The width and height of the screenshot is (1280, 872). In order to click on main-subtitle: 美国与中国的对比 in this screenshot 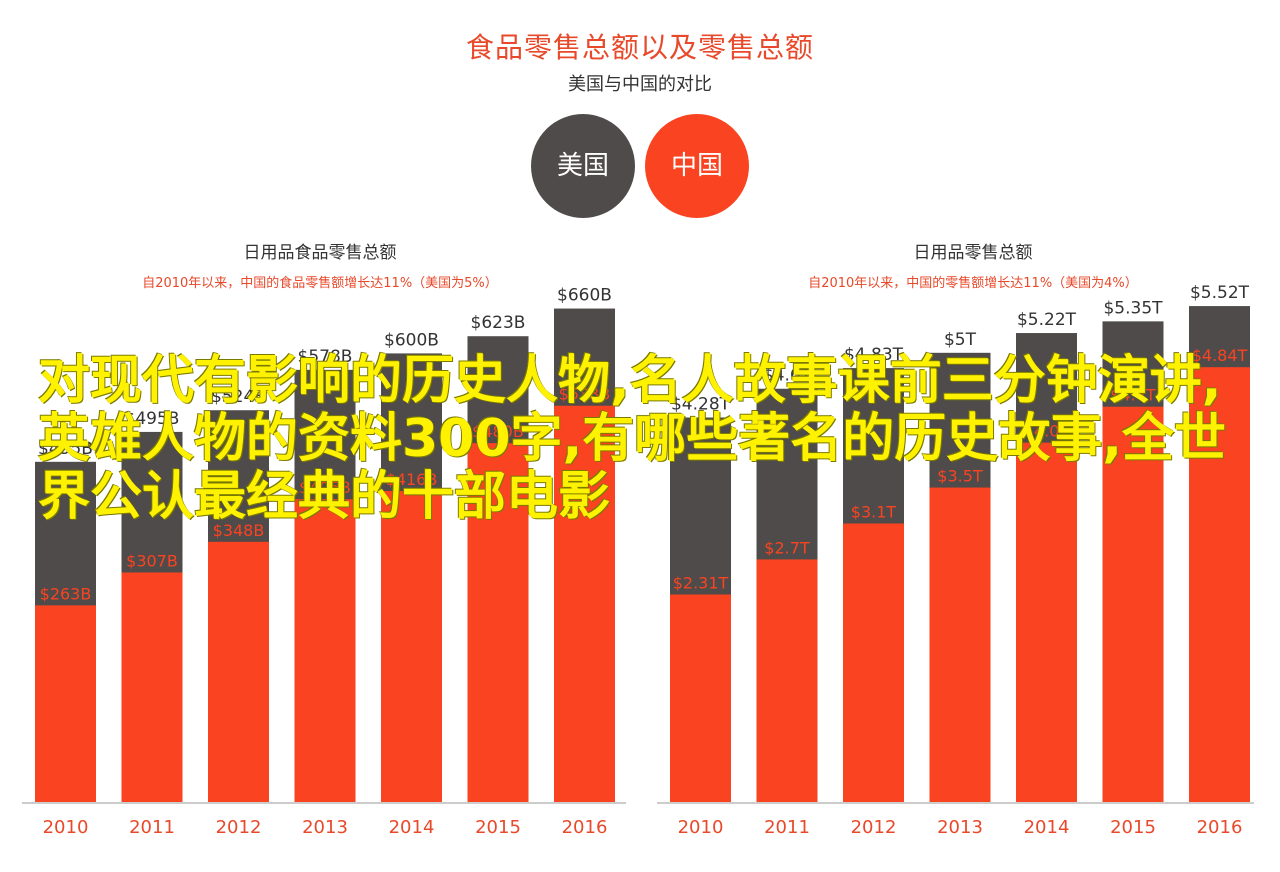, I will do `click(640, 84)`.